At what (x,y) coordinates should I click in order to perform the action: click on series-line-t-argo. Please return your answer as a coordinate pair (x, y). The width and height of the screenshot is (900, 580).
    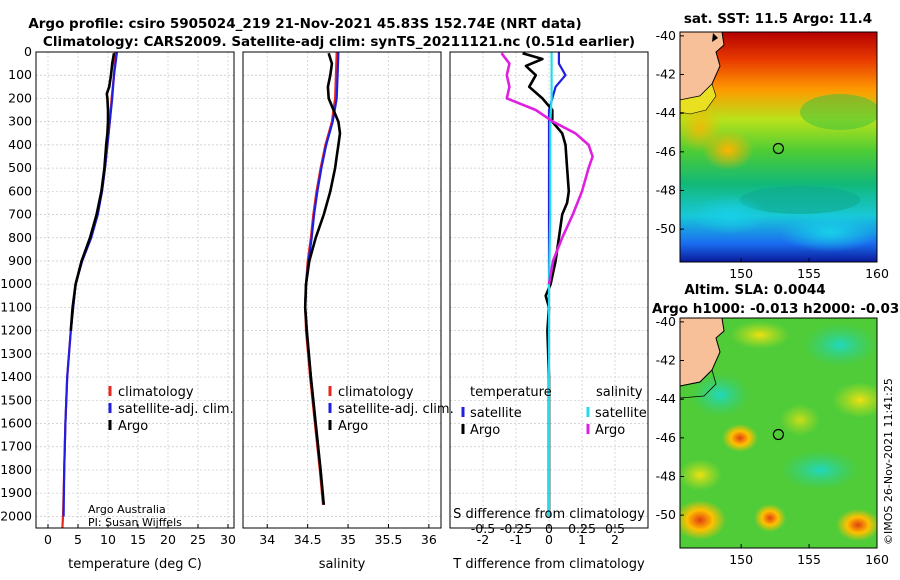
    Looking at the image, I should click on (546, 284).